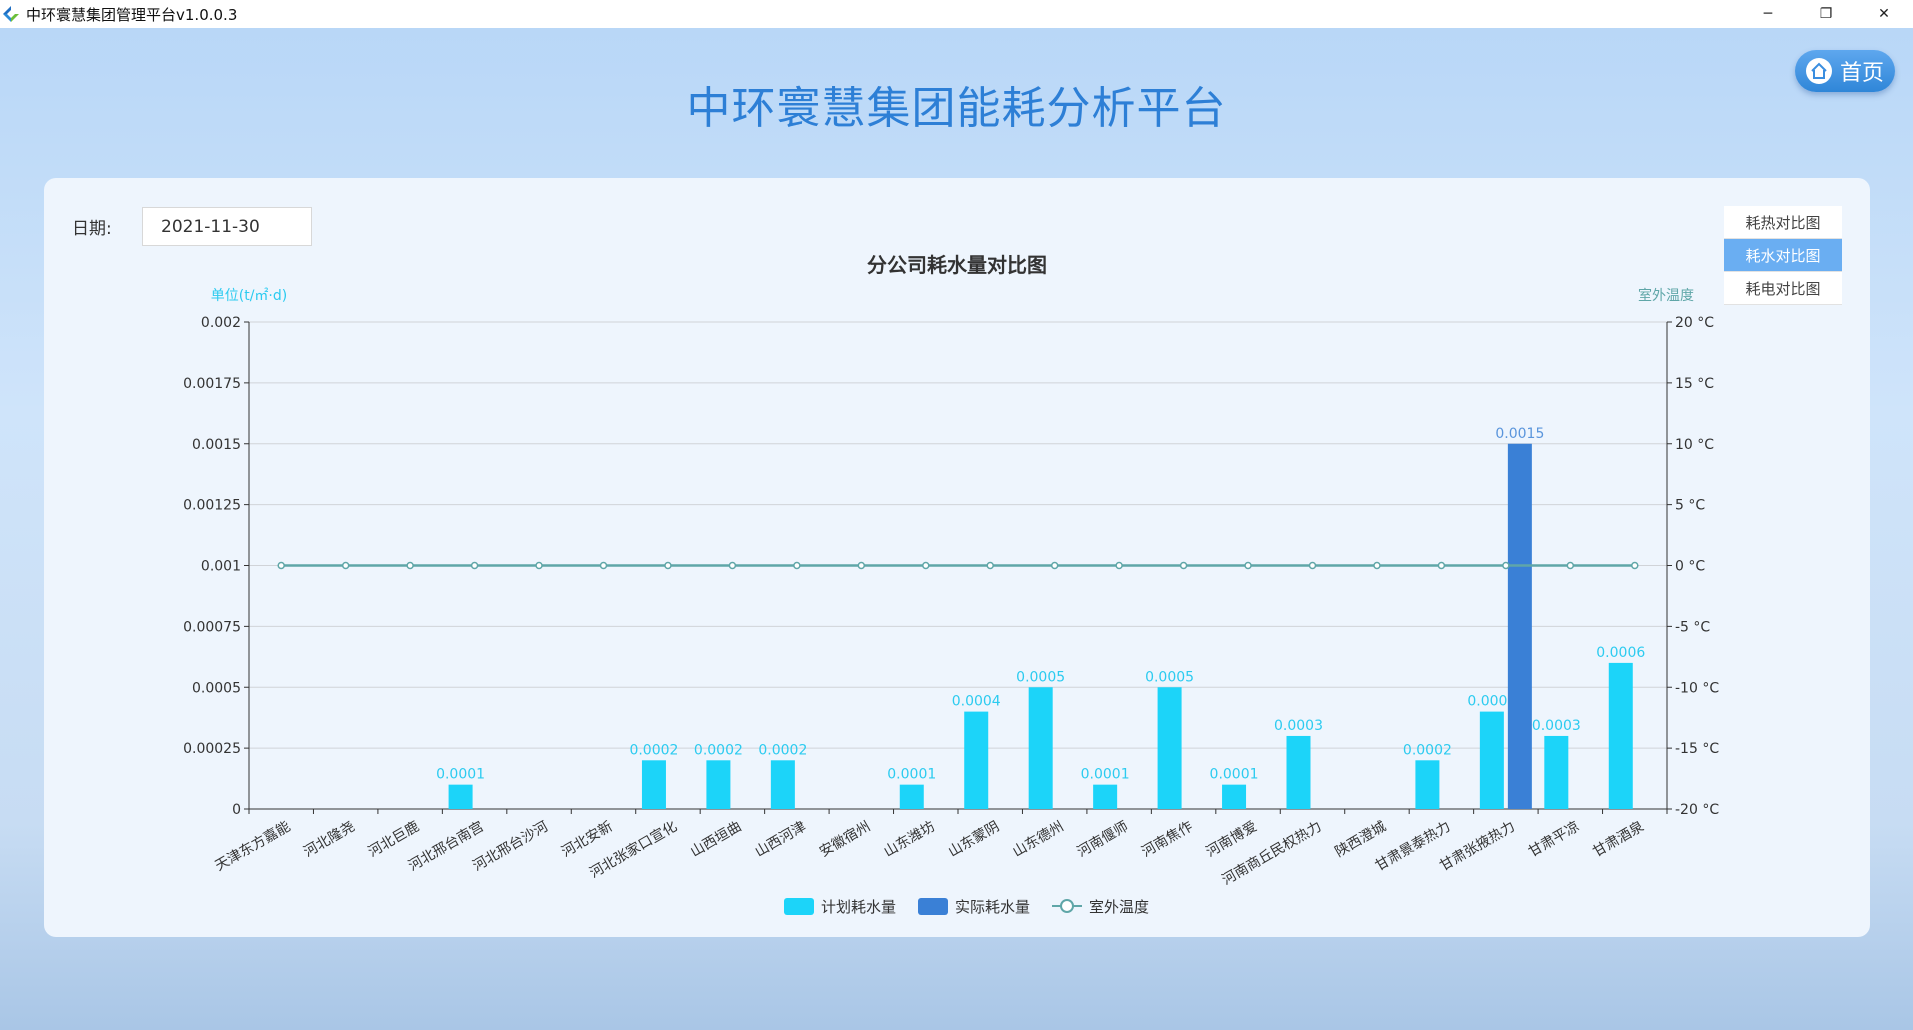 This screenshot has height=1030, width=1913. Describe the element at coordinates (1826, 14) in the screenshot. I see `restore-button: ❐` at that location.